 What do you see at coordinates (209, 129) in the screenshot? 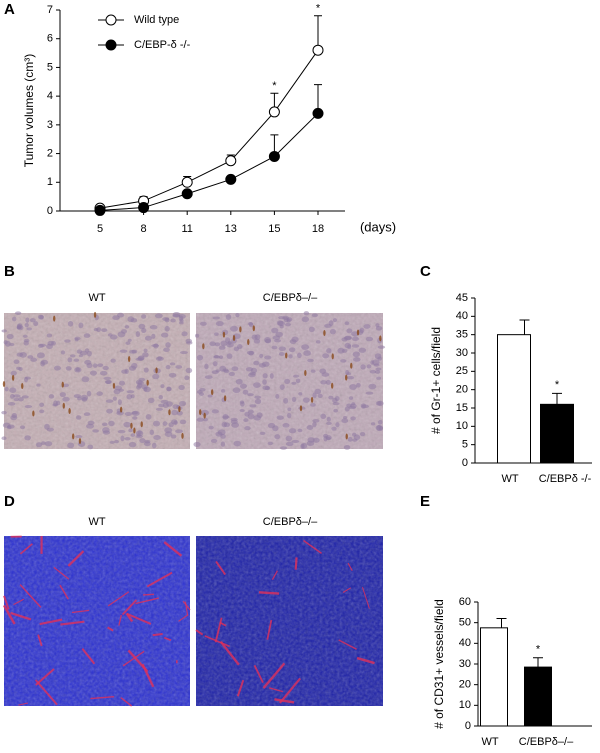
I see `line` at bounding box center [209, 129].